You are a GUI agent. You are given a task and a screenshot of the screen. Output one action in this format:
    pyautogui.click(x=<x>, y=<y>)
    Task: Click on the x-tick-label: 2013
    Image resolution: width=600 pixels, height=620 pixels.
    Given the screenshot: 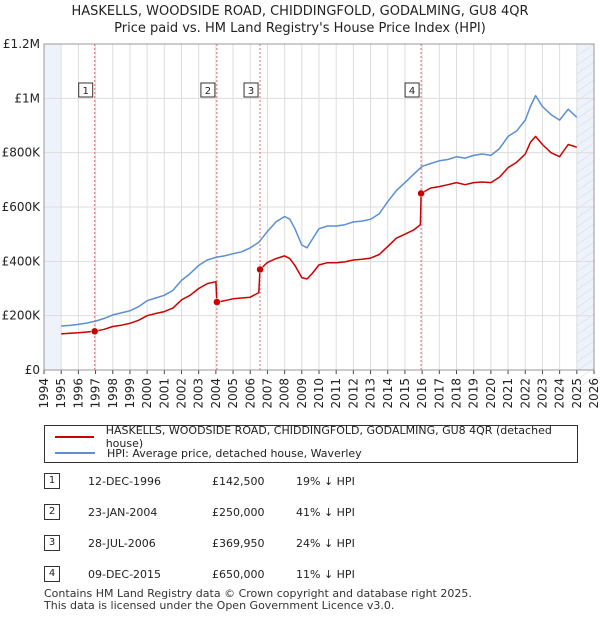 What is the action you would take?
    pyautogui.click(x=371, y=393)
    